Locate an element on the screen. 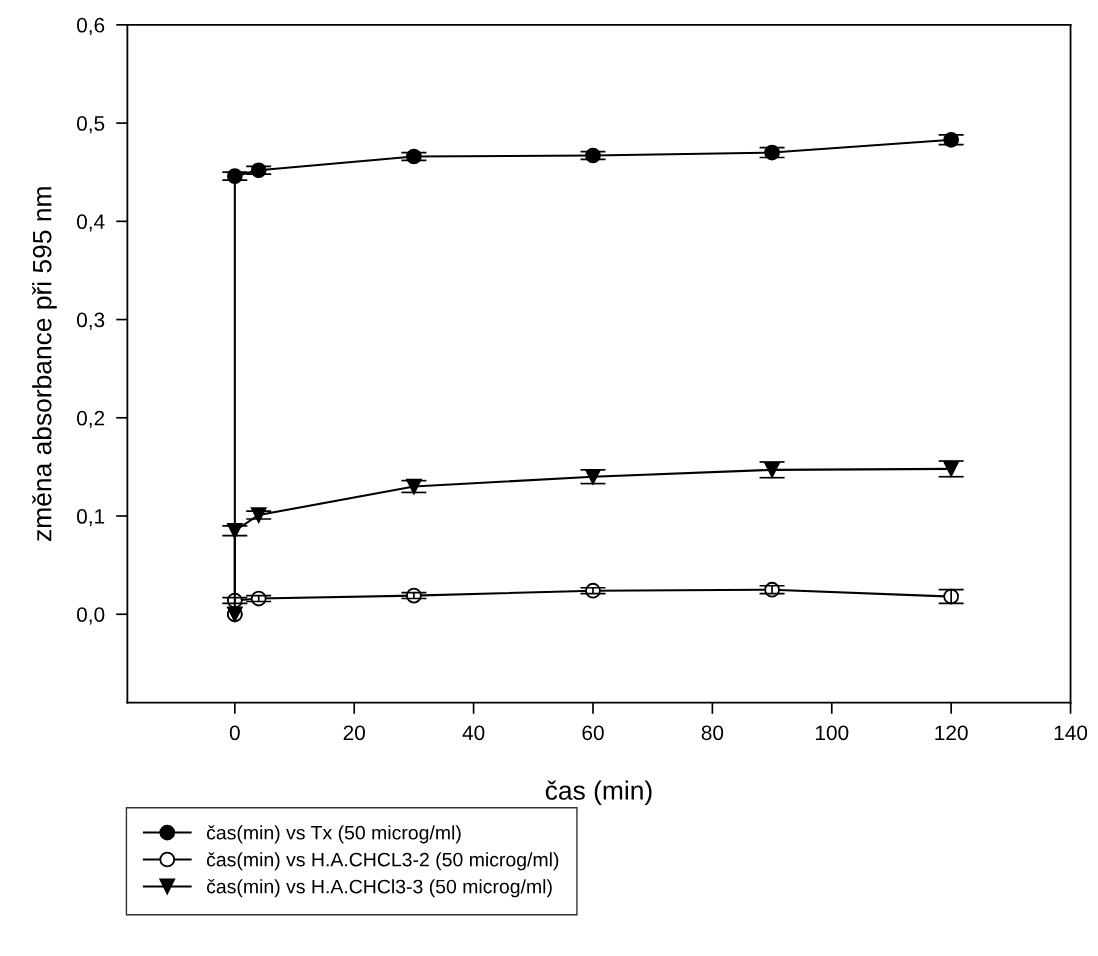 The width and height of the screenshot is (1098, 956). x-tick-label: 20 is located at coordinates (354, 733).